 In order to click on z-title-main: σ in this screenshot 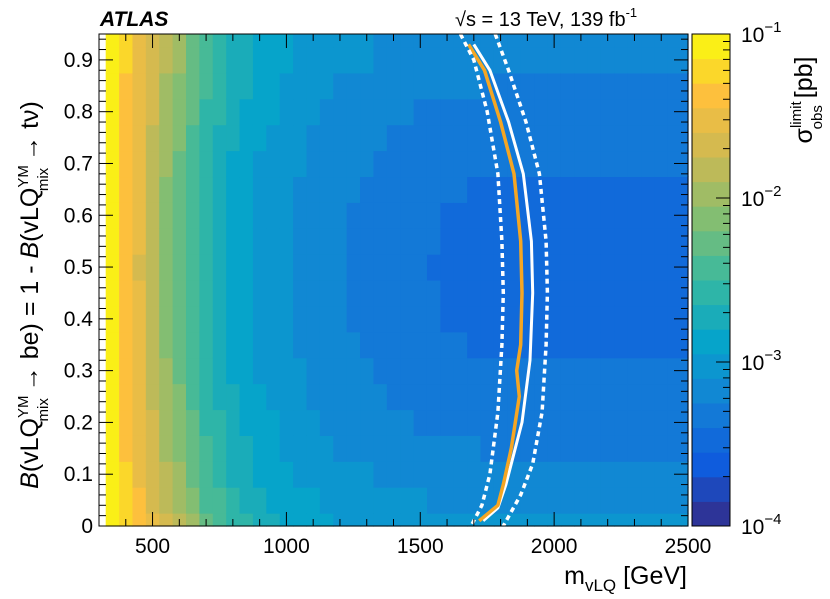, I will do `click(804, 135)`.